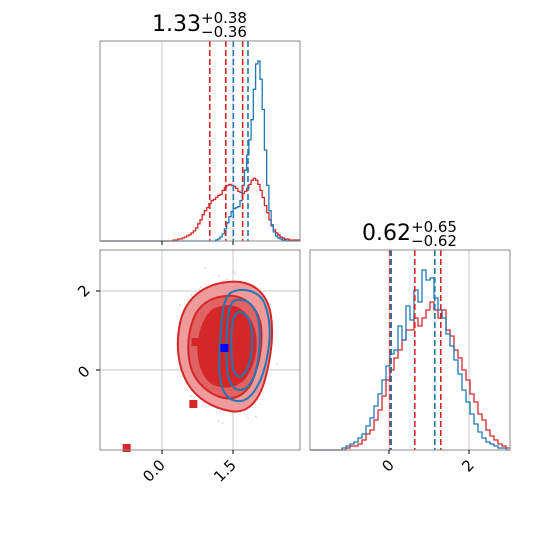 This screenshot has width=550, height=550. Describe the element at coordinates (224, 18) in the screenshot. I see `panel-title-upper-error: +0.38` at that location.